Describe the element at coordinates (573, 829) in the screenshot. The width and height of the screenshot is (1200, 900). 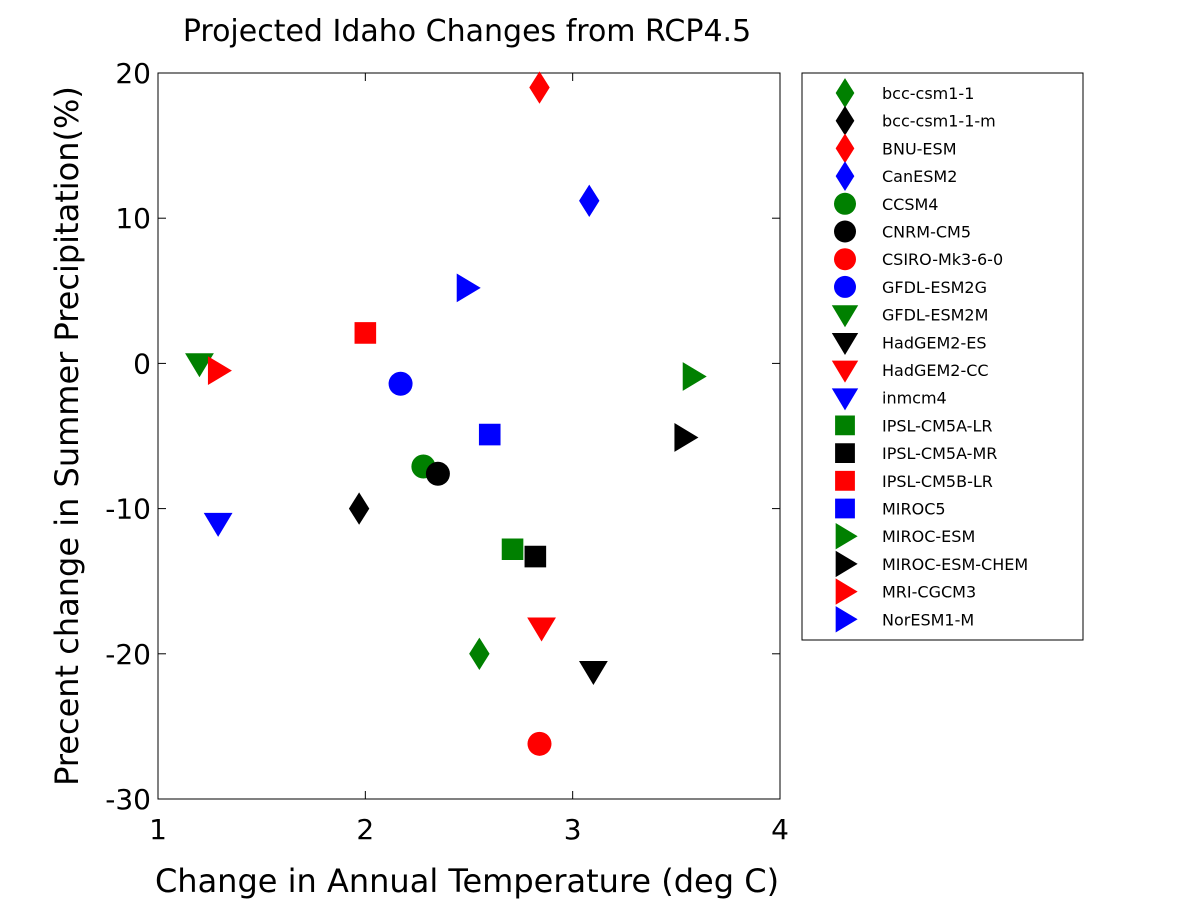
I see `x-tick-label: 3` at that location.